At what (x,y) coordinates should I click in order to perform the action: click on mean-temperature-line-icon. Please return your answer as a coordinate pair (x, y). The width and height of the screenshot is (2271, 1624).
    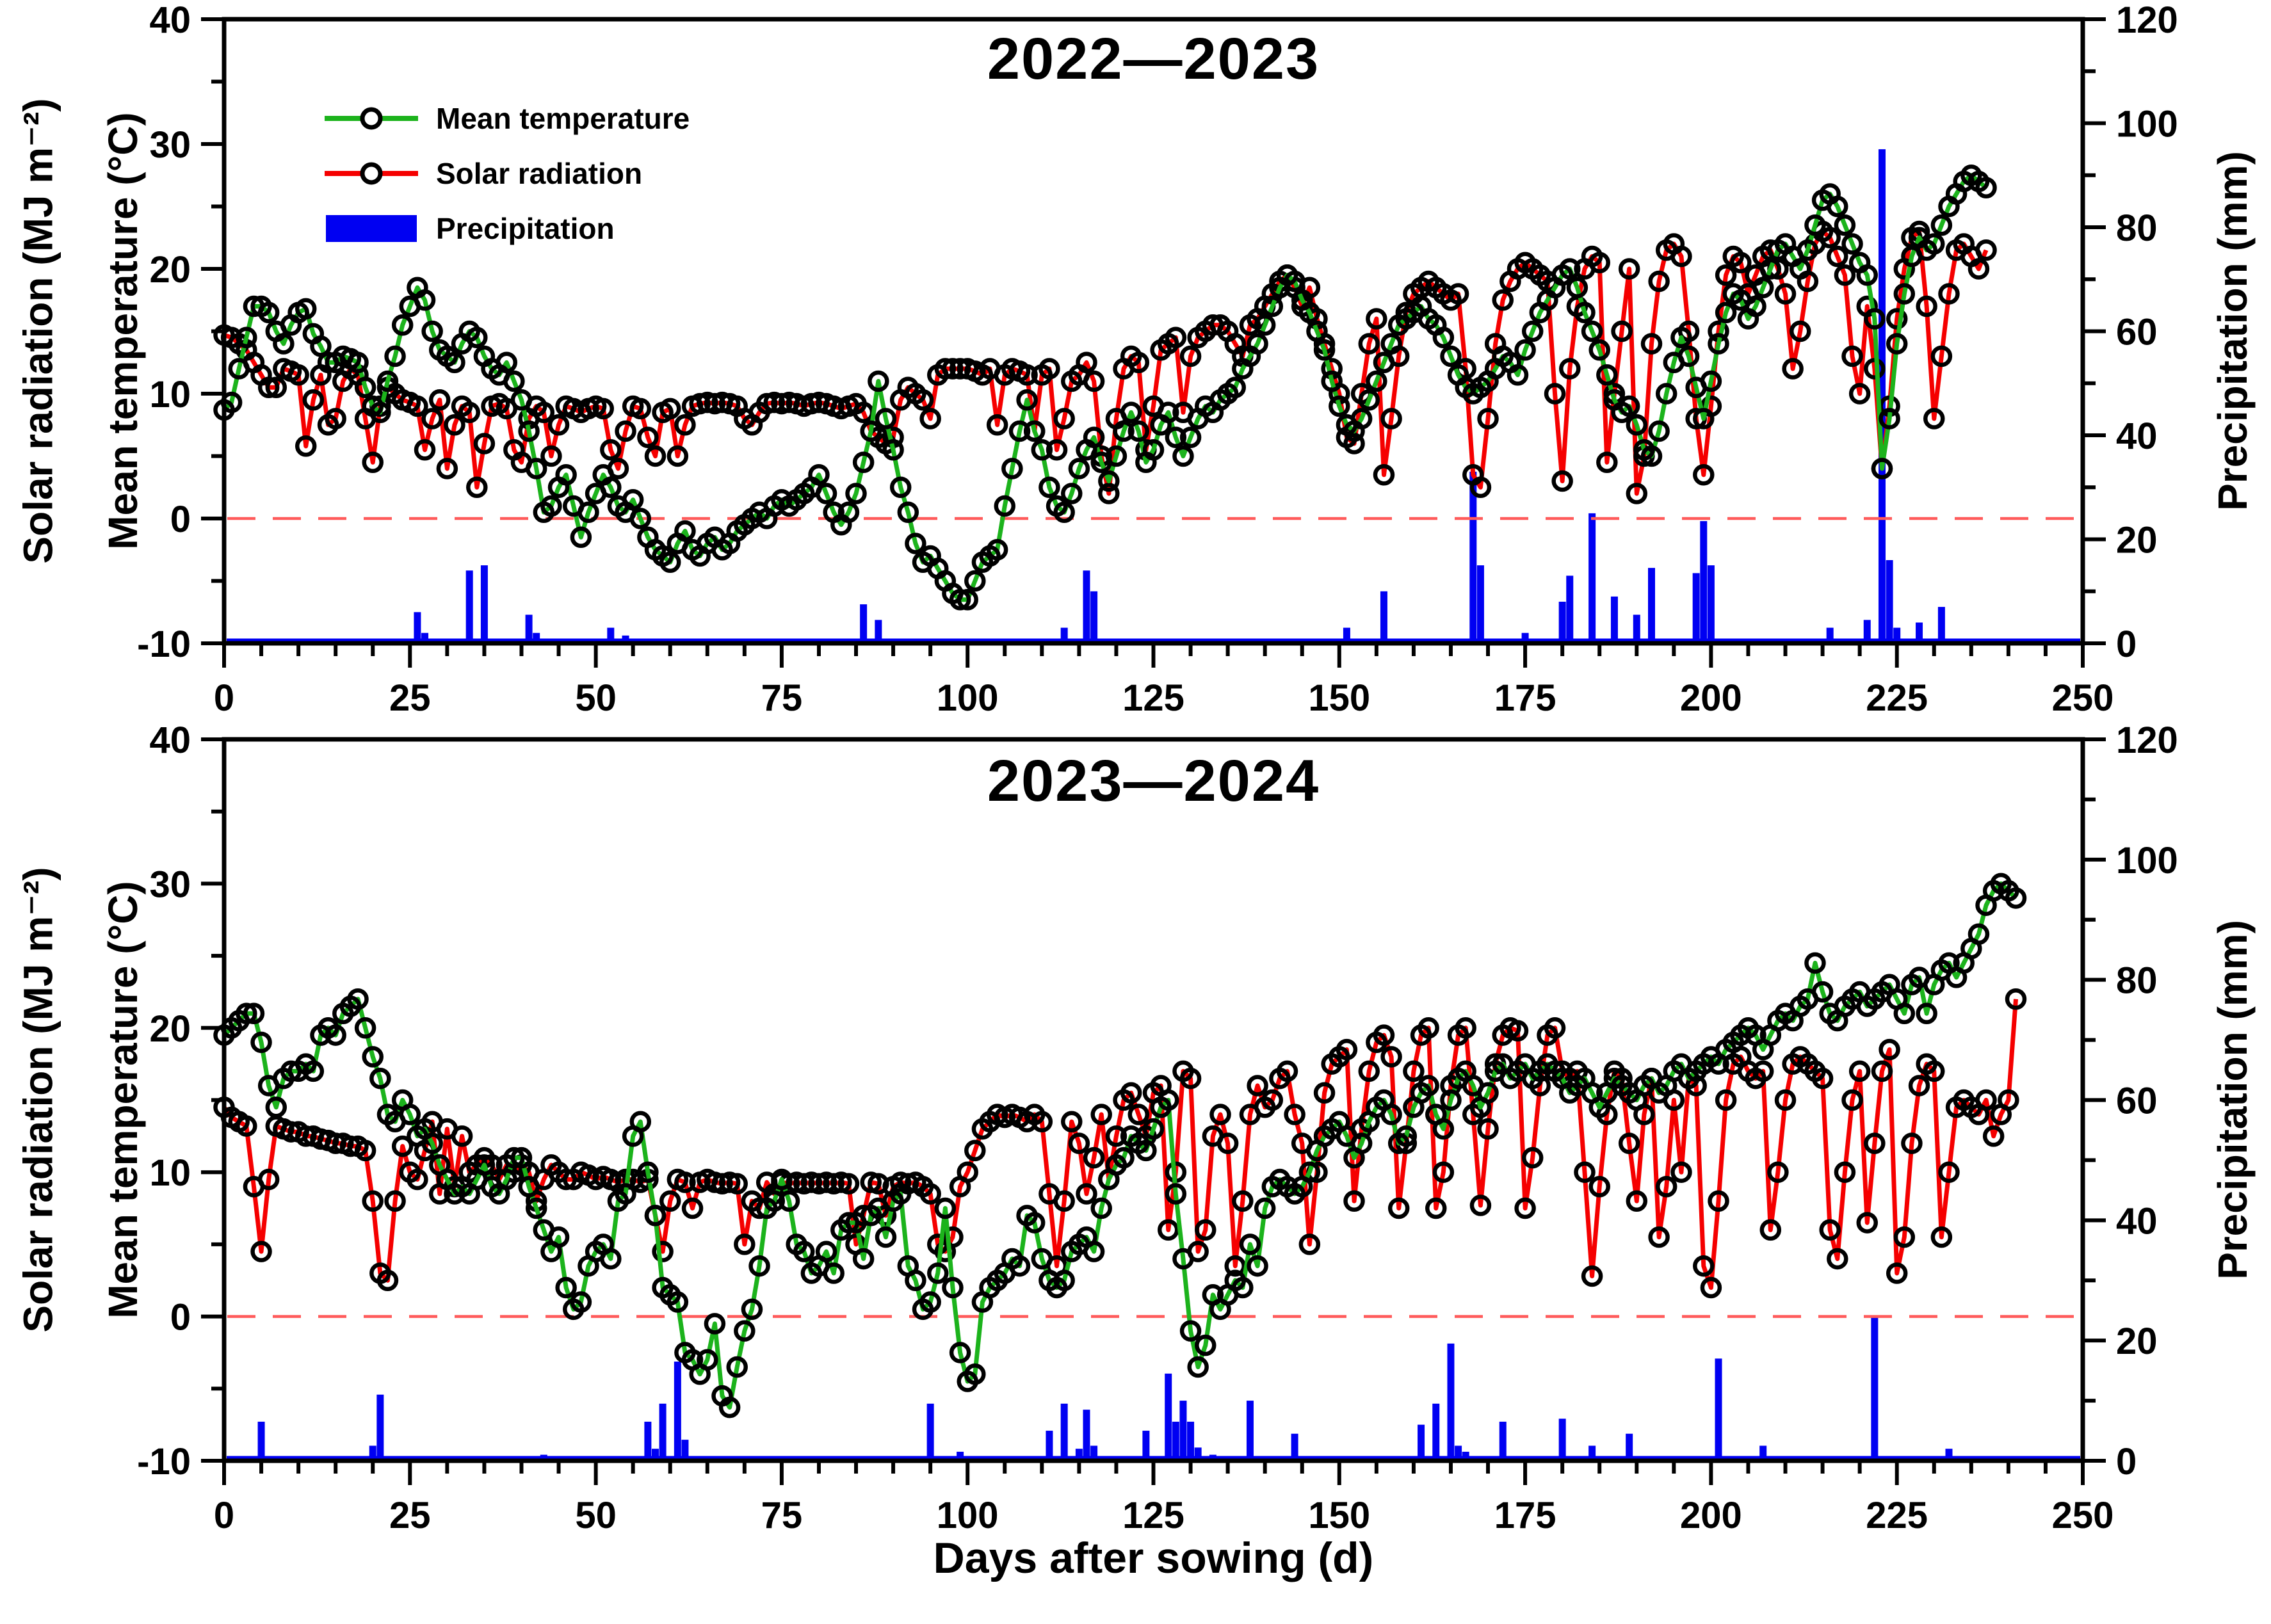
    Looking at the image, I should click on (371, 118).